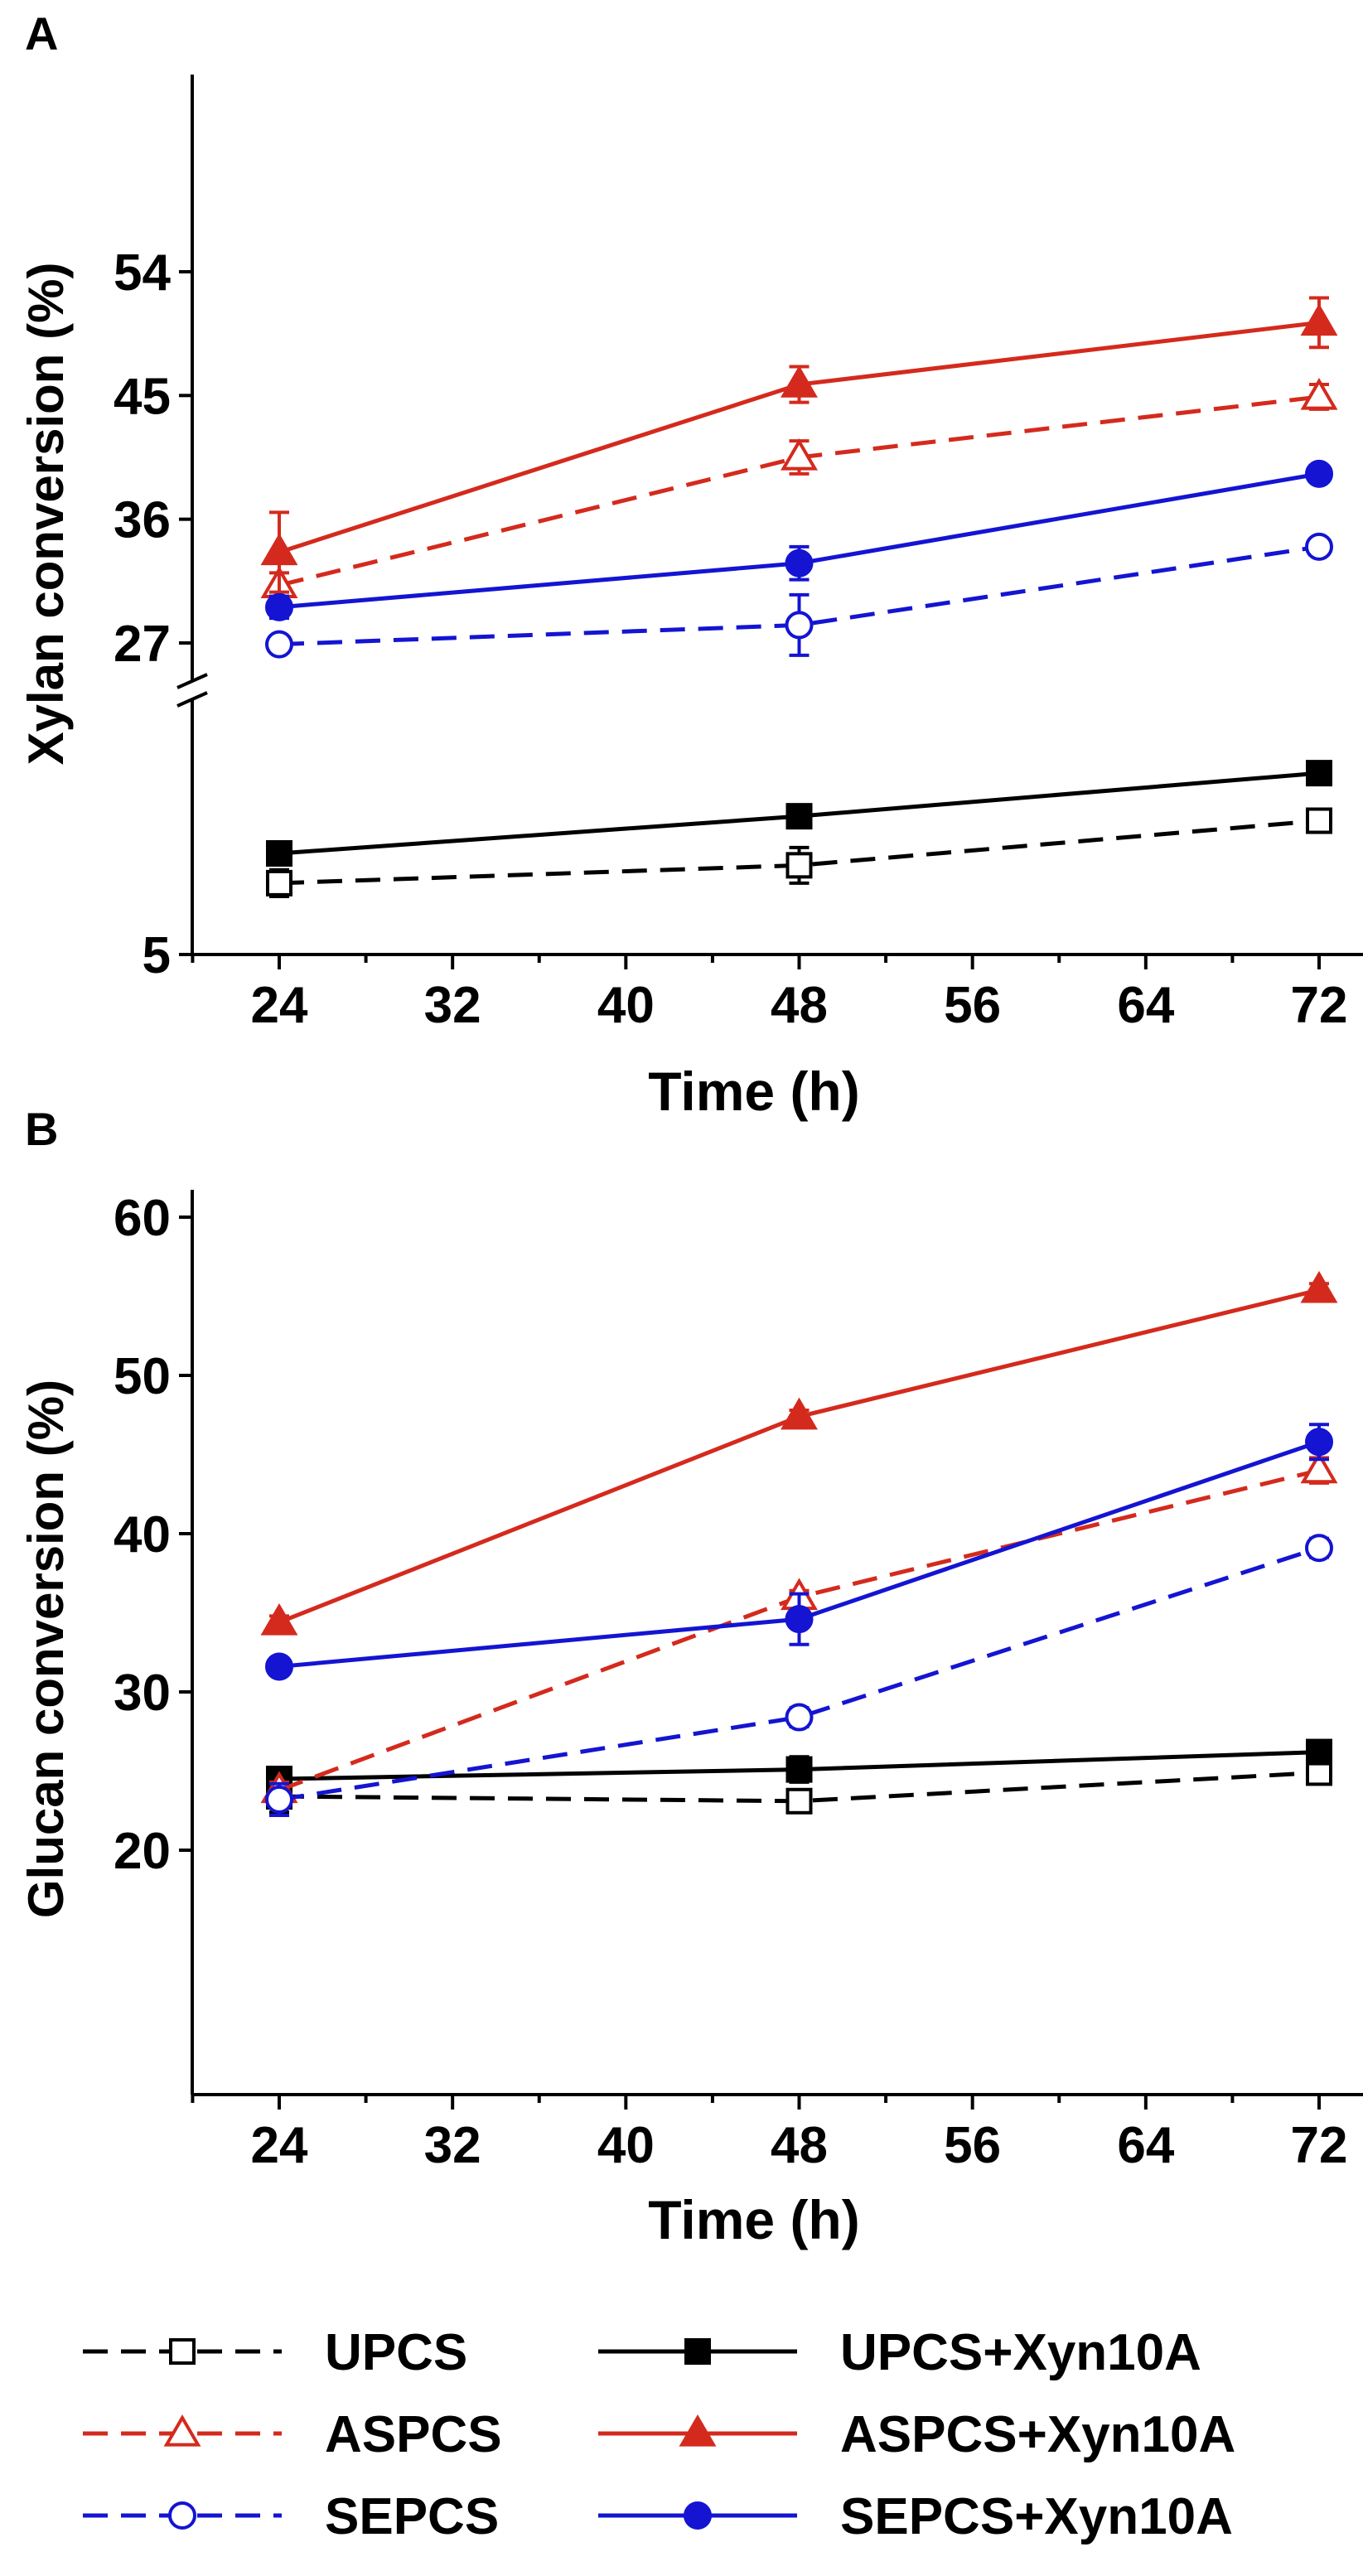 This screenshot has width=1363, height=2576. I want to click on legend-label: UPCS+Xyn10A, so click(1021, 2352).